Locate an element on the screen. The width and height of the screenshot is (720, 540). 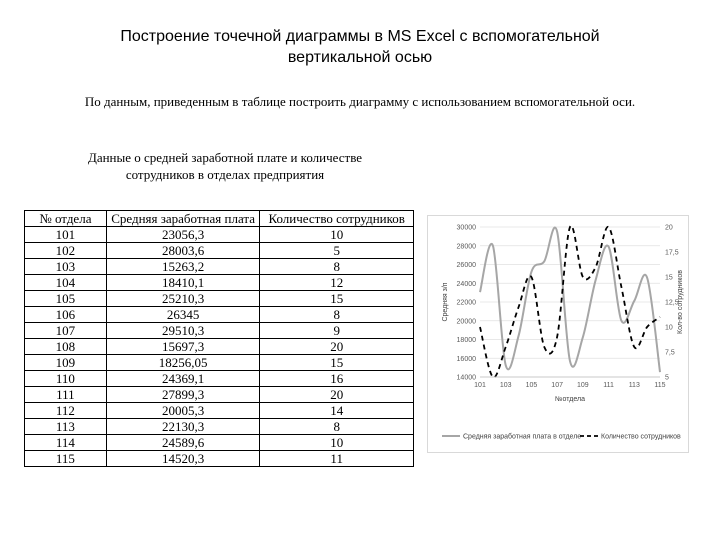
x-axis-title: №отдела is located at coordinates (570, 399).